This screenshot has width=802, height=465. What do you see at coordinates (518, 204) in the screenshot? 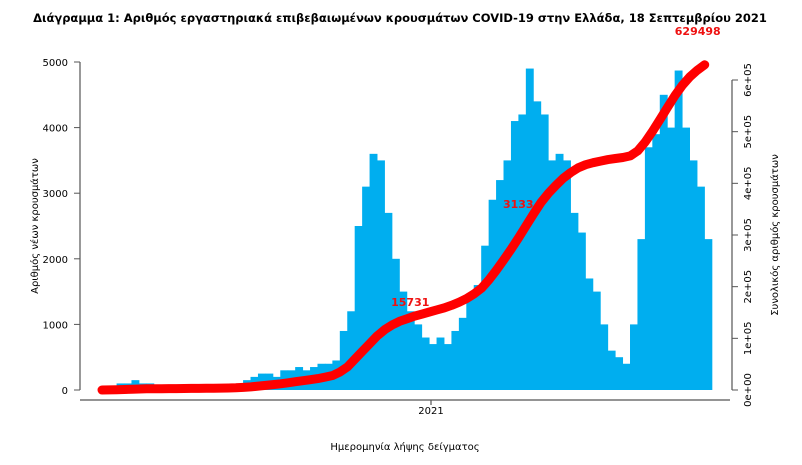
I see `cumulative-annotation: 3133` at bounding box center [518, 204].